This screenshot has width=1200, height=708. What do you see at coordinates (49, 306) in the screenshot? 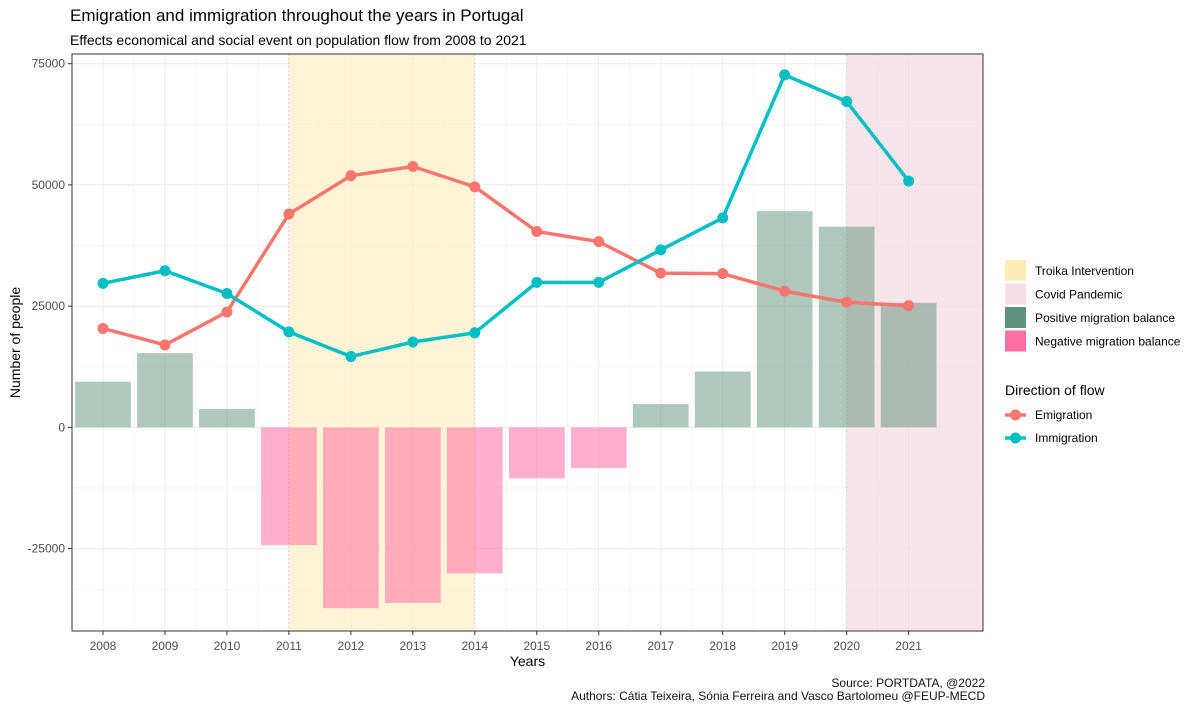
I see `y-tick-label: 25000` at bounding box center [49, 306].